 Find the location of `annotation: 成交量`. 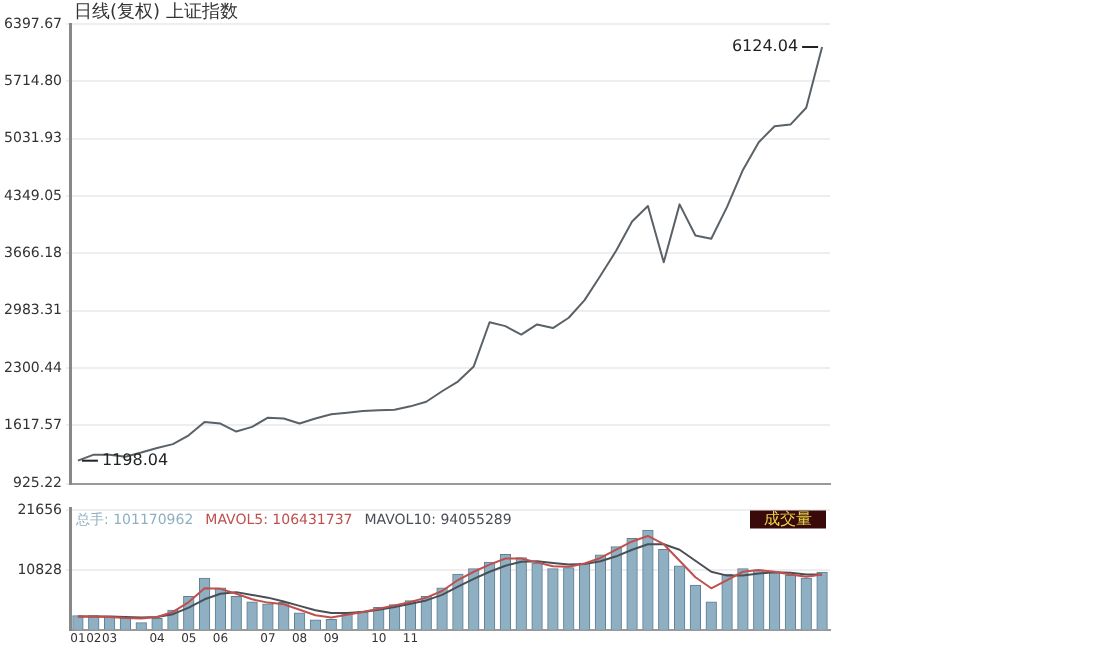

annotation: 成交量 is located at coordinates (788, 518).